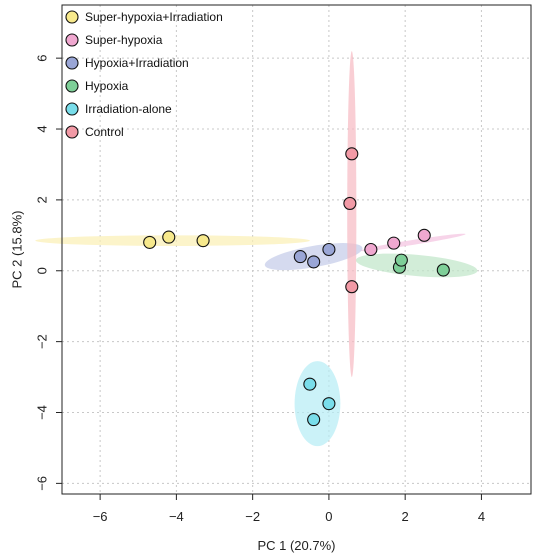  I want to click on legend-label: Hypoxia+Irradiation, so click(137, 63).